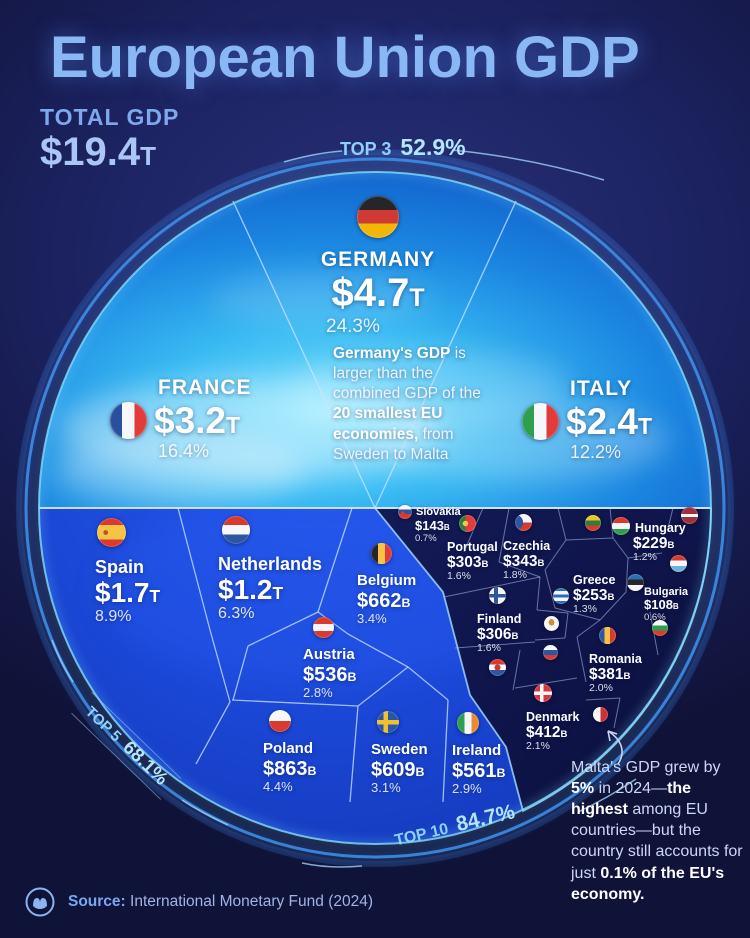  What do you see at coordinates (467, 789) in the screenshot?
I see `country-share: 2.9%` at bounding box center [467, 789].